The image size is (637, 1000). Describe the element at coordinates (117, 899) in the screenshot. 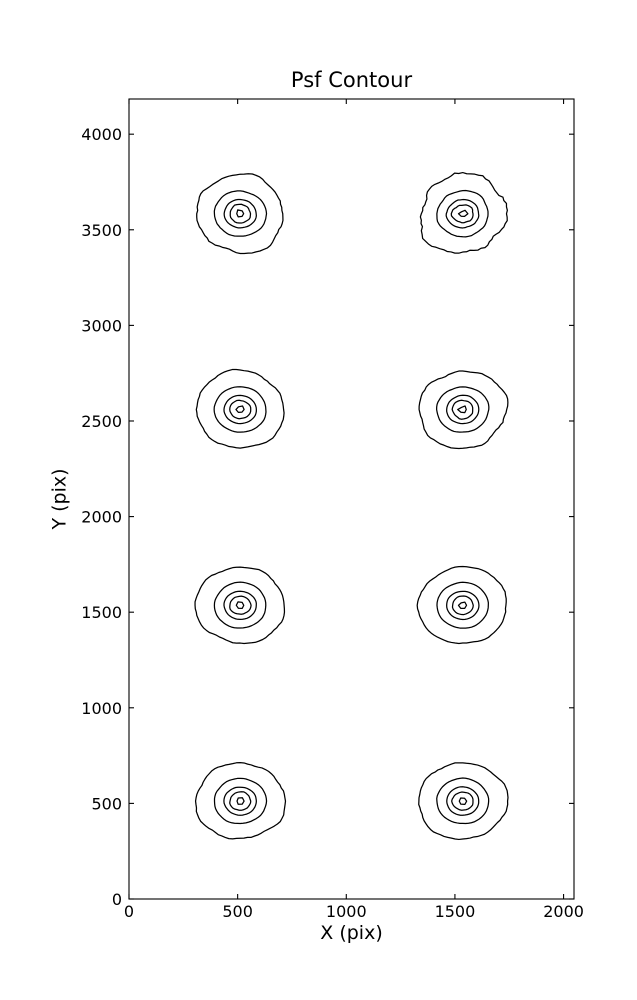

I see `y-tick-label: 0` at that location.